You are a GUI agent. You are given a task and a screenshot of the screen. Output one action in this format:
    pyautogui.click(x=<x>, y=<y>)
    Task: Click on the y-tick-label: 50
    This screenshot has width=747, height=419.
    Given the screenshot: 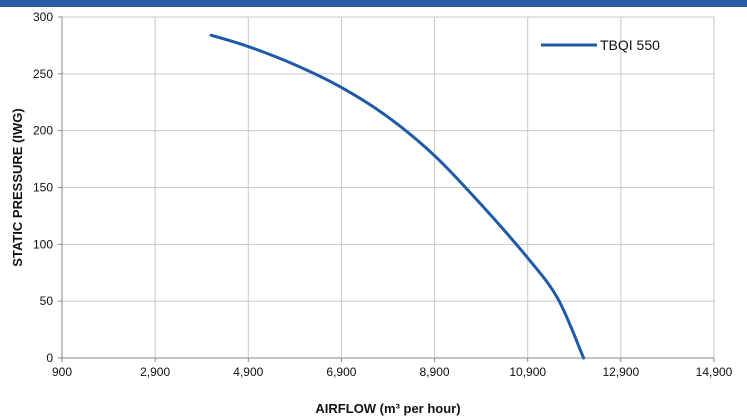 What is the action you would take?
    pyautogui.click(x=47, y=301)
    